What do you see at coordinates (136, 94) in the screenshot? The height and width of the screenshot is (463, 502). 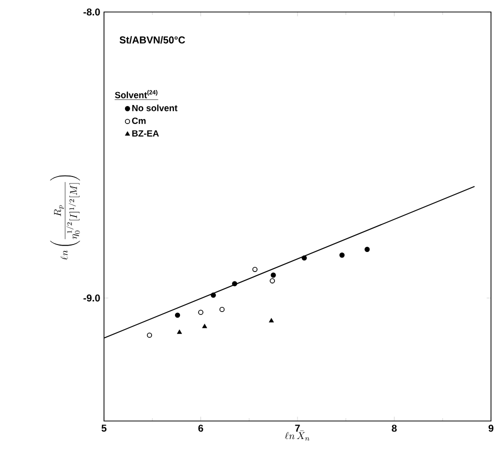 I see `legend-title: Solvent$^{(24)}$` at bounding box center [136, 94].